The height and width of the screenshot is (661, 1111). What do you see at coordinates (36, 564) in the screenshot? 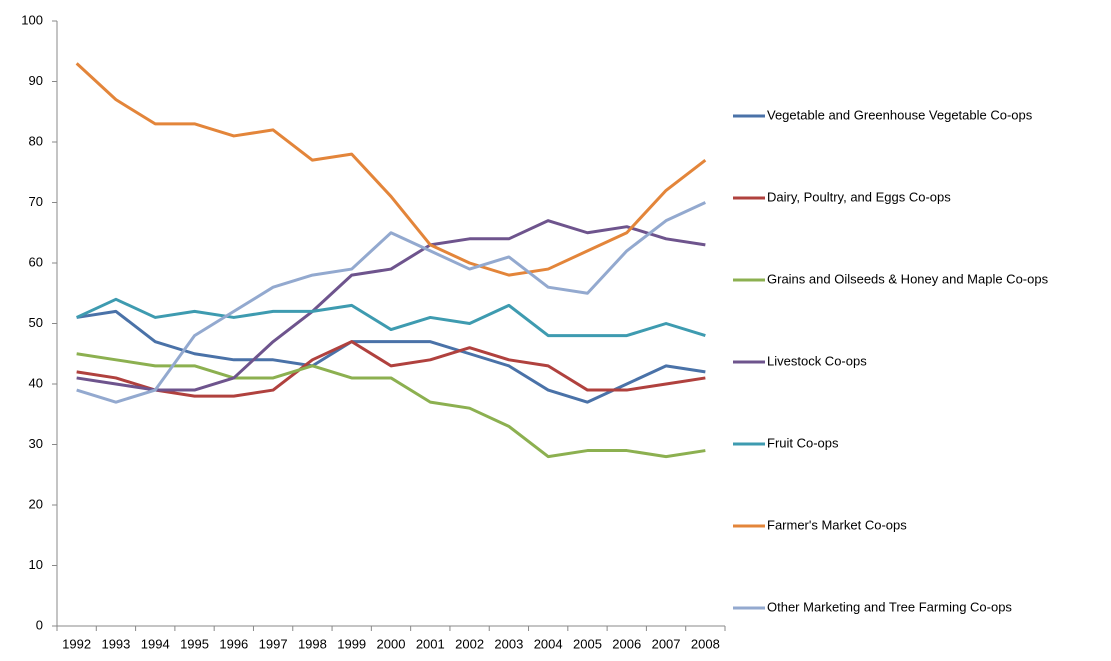
I see `y-tick-label: 10` at bounding box center [36, 564].